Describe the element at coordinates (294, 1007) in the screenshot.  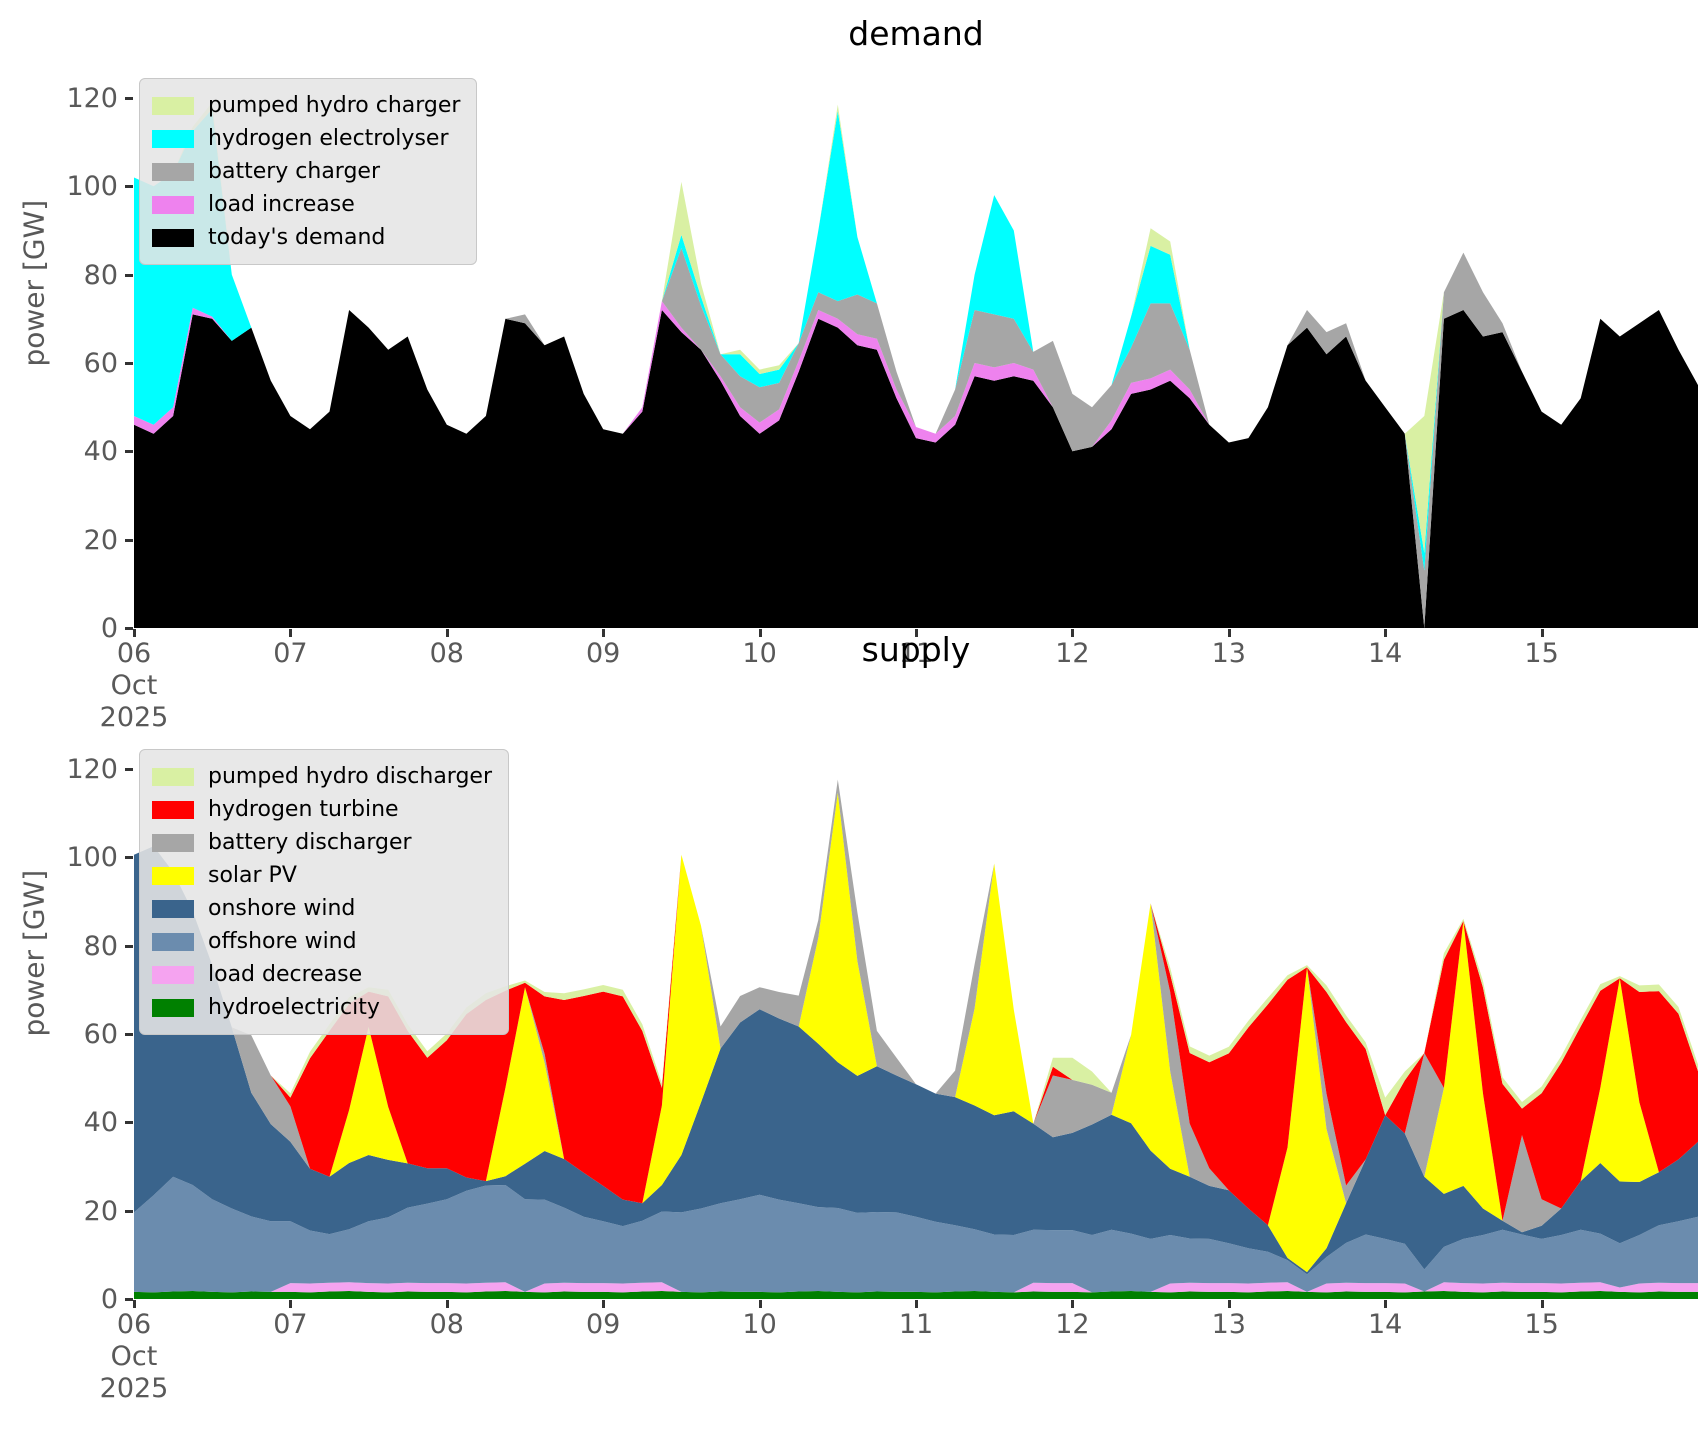
I see `legend-label: hydroelectricity` at that location.